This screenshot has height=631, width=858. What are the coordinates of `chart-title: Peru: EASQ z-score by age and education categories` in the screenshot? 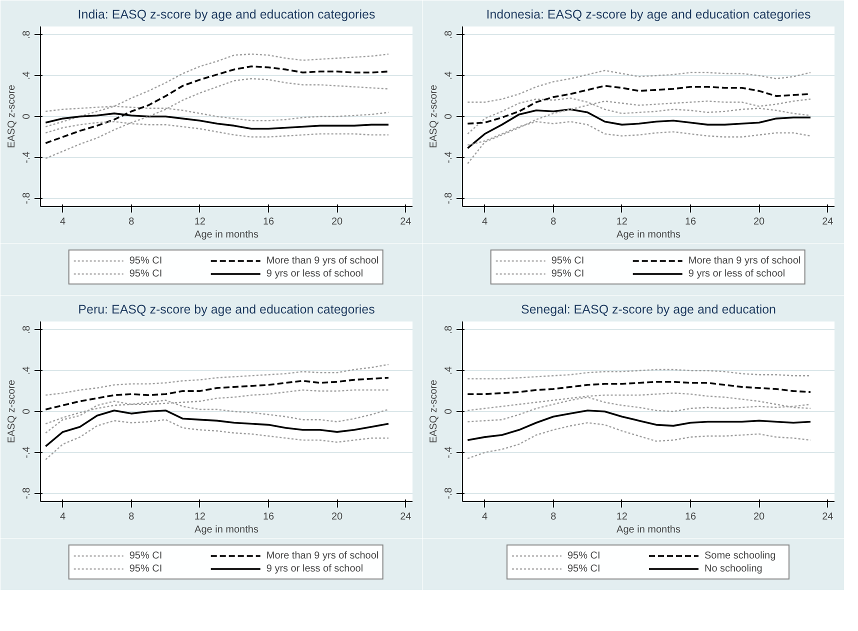 It's located at (226, 309).